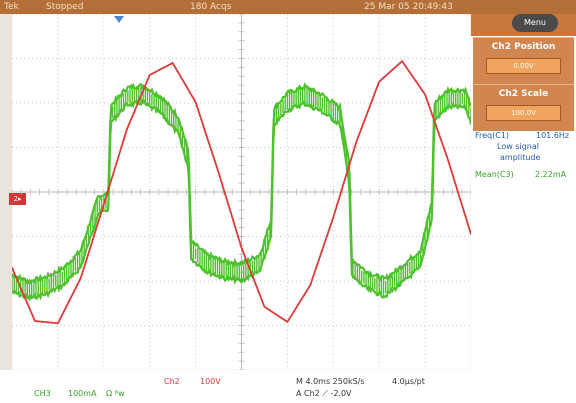 The height and width of the screenshot is (403, 576). Describe the element at coordinates (210, 381) in the screenshot. I see `ch2-scale: 100V` at that location.